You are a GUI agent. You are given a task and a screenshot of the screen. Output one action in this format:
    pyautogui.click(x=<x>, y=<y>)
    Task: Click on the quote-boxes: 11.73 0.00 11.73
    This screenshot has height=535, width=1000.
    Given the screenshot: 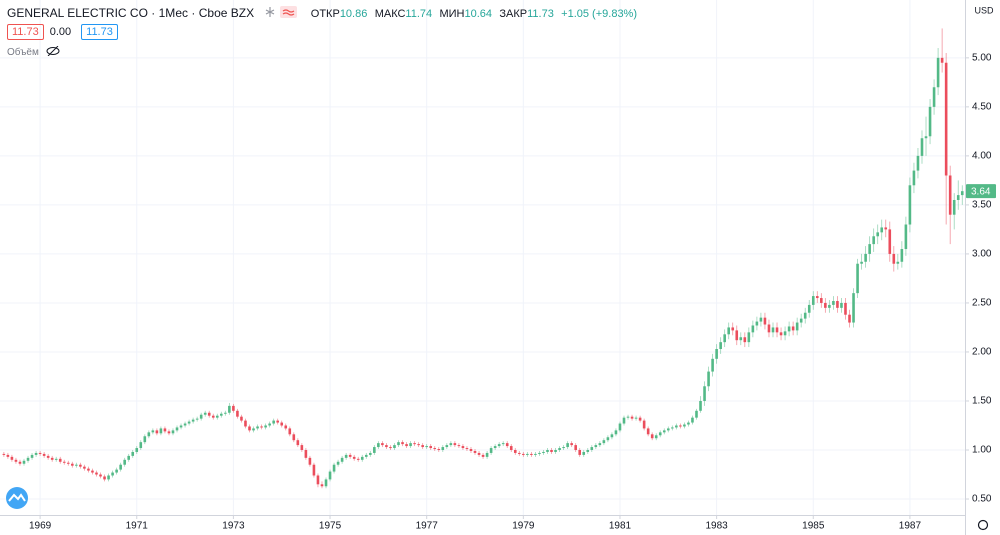 What is the action you would take?
    pyautogui.click(x=65, y=32)
    